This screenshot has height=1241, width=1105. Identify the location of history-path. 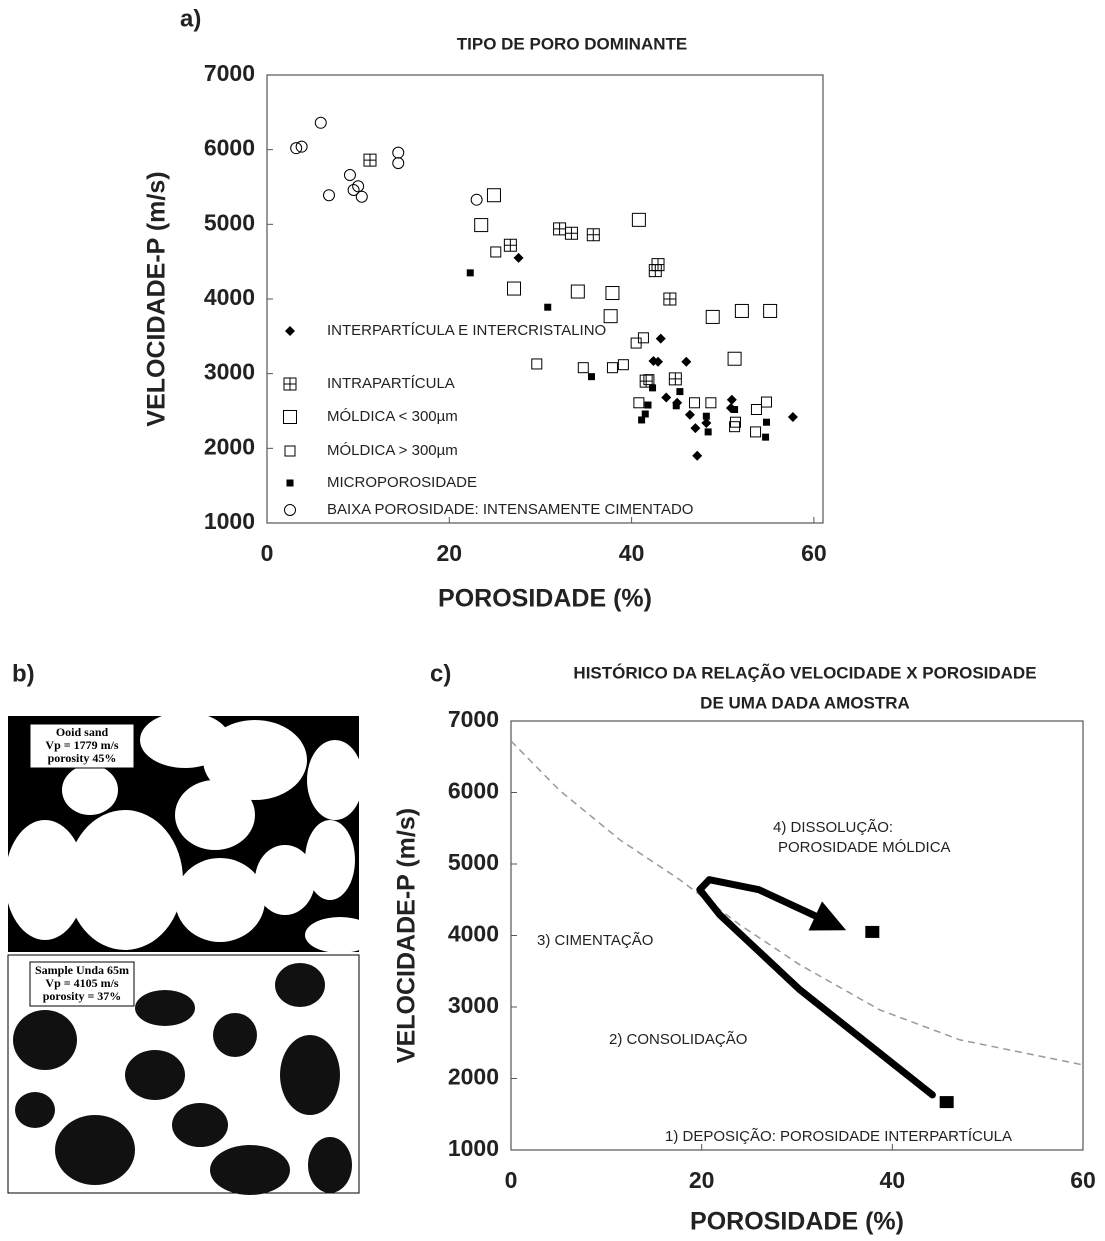
(816, 987).